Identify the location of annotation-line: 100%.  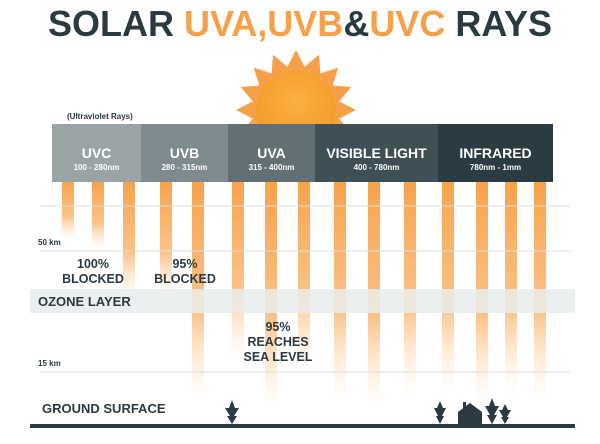
(93, 264).